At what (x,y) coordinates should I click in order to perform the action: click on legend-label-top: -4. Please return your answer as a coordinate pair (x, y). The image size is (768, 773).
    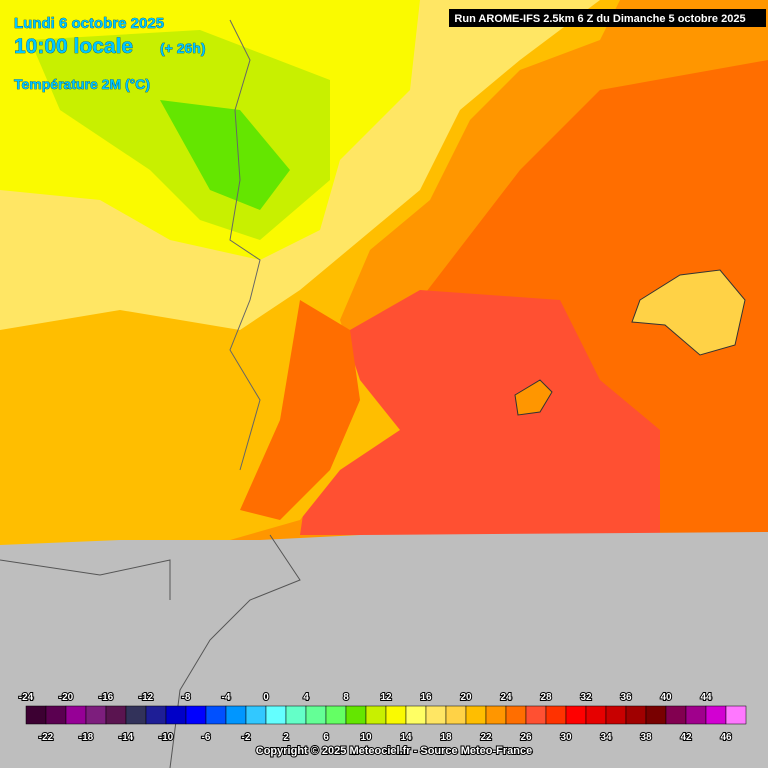
    Looking at the image, I should click on (226, 697).